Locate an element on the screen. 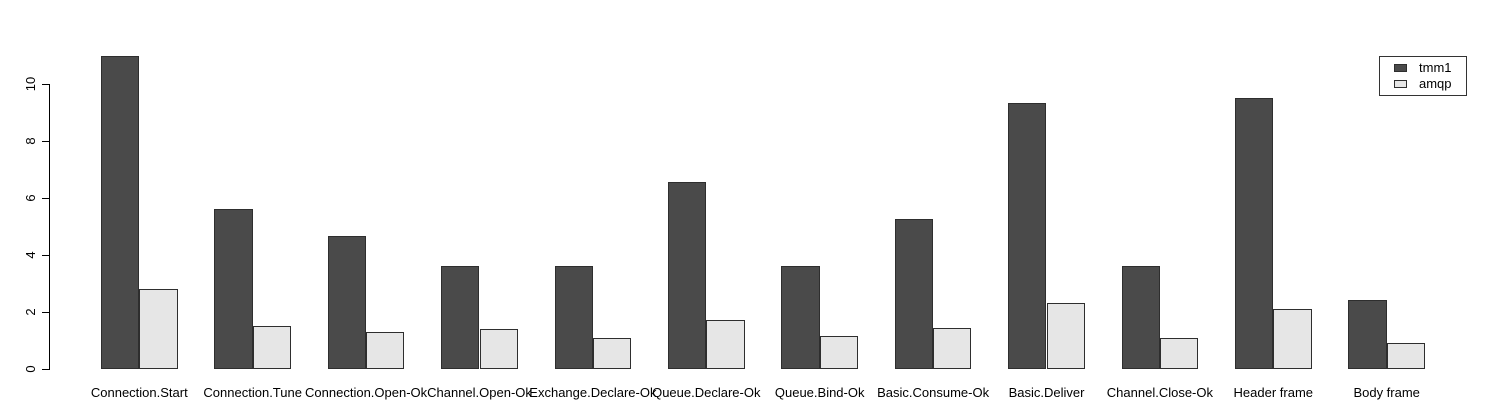 Image resolution: width=1500 pixels, height=415 pixels. legend: tmm1 amqp is located at coordinates (1423, 76).